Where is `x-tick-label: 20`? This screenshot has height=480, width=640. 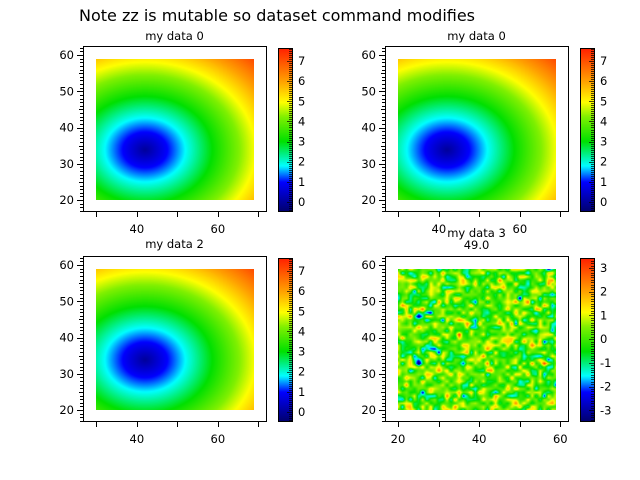 x-tick-label: 20 is located at coordinates (398, 439).